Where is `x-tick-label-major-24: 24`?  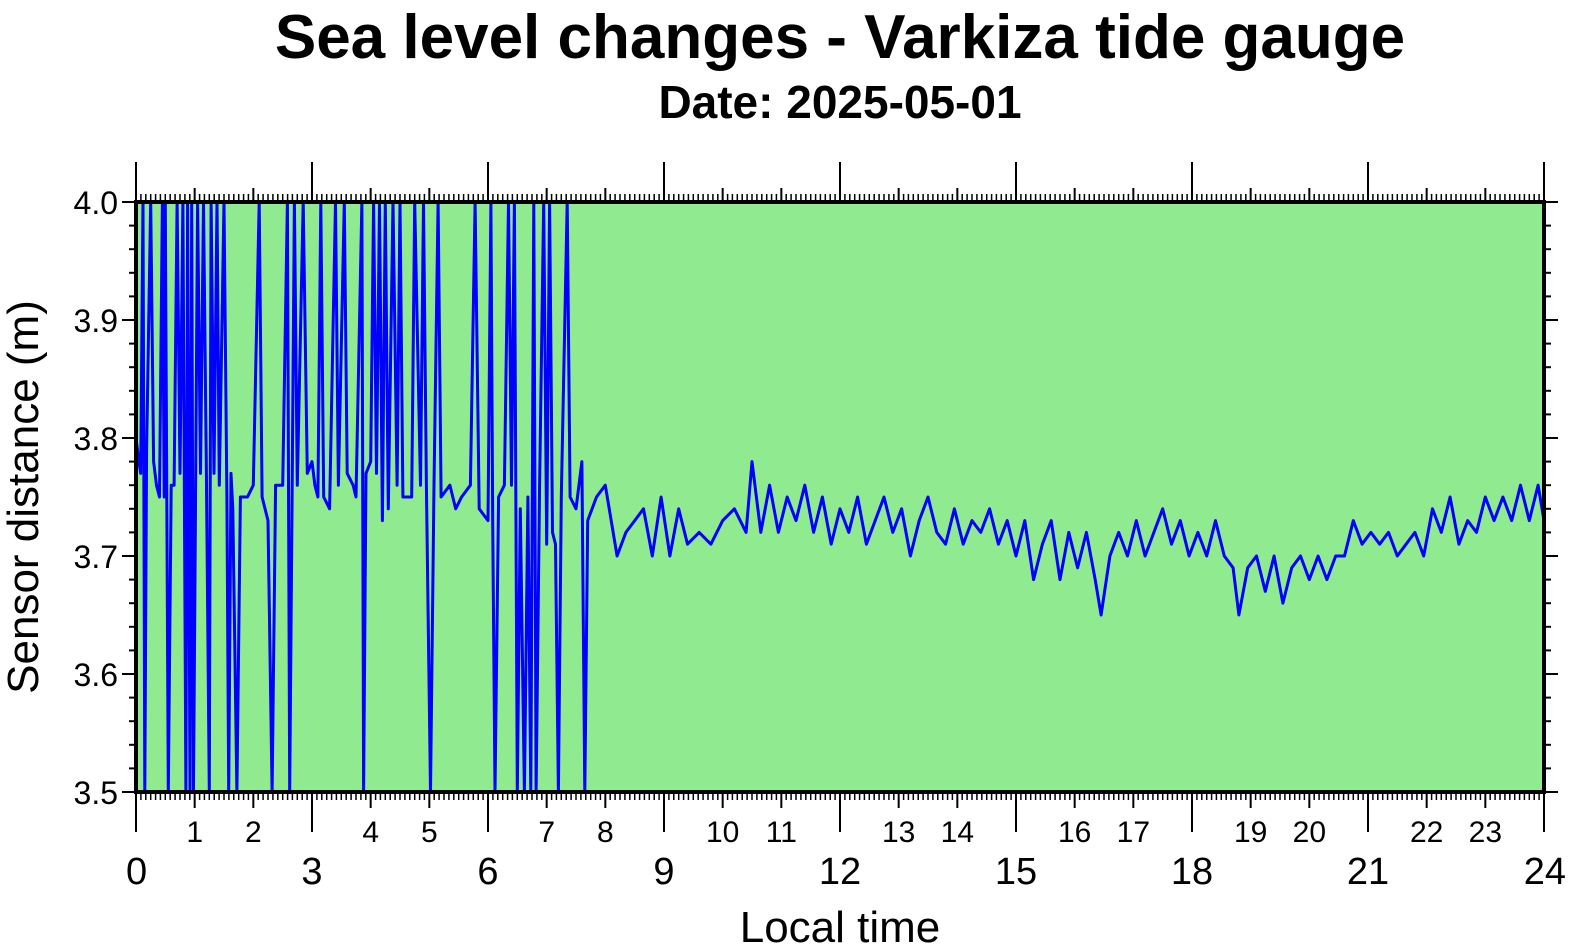
x-tick-label-major-24: 24 is located at coordinates (1545, 872).